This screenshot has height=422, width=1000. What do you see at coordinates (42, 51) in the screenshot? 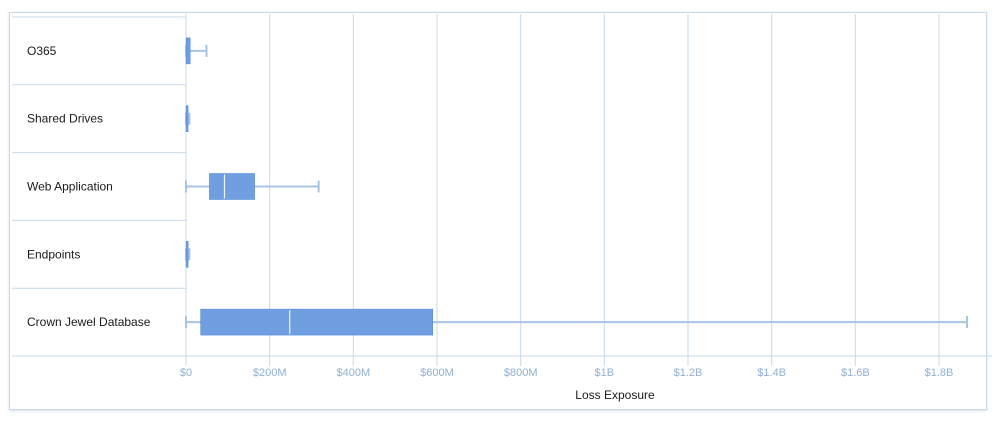
I see `category-label: O365` at bounding box center [42, 51].